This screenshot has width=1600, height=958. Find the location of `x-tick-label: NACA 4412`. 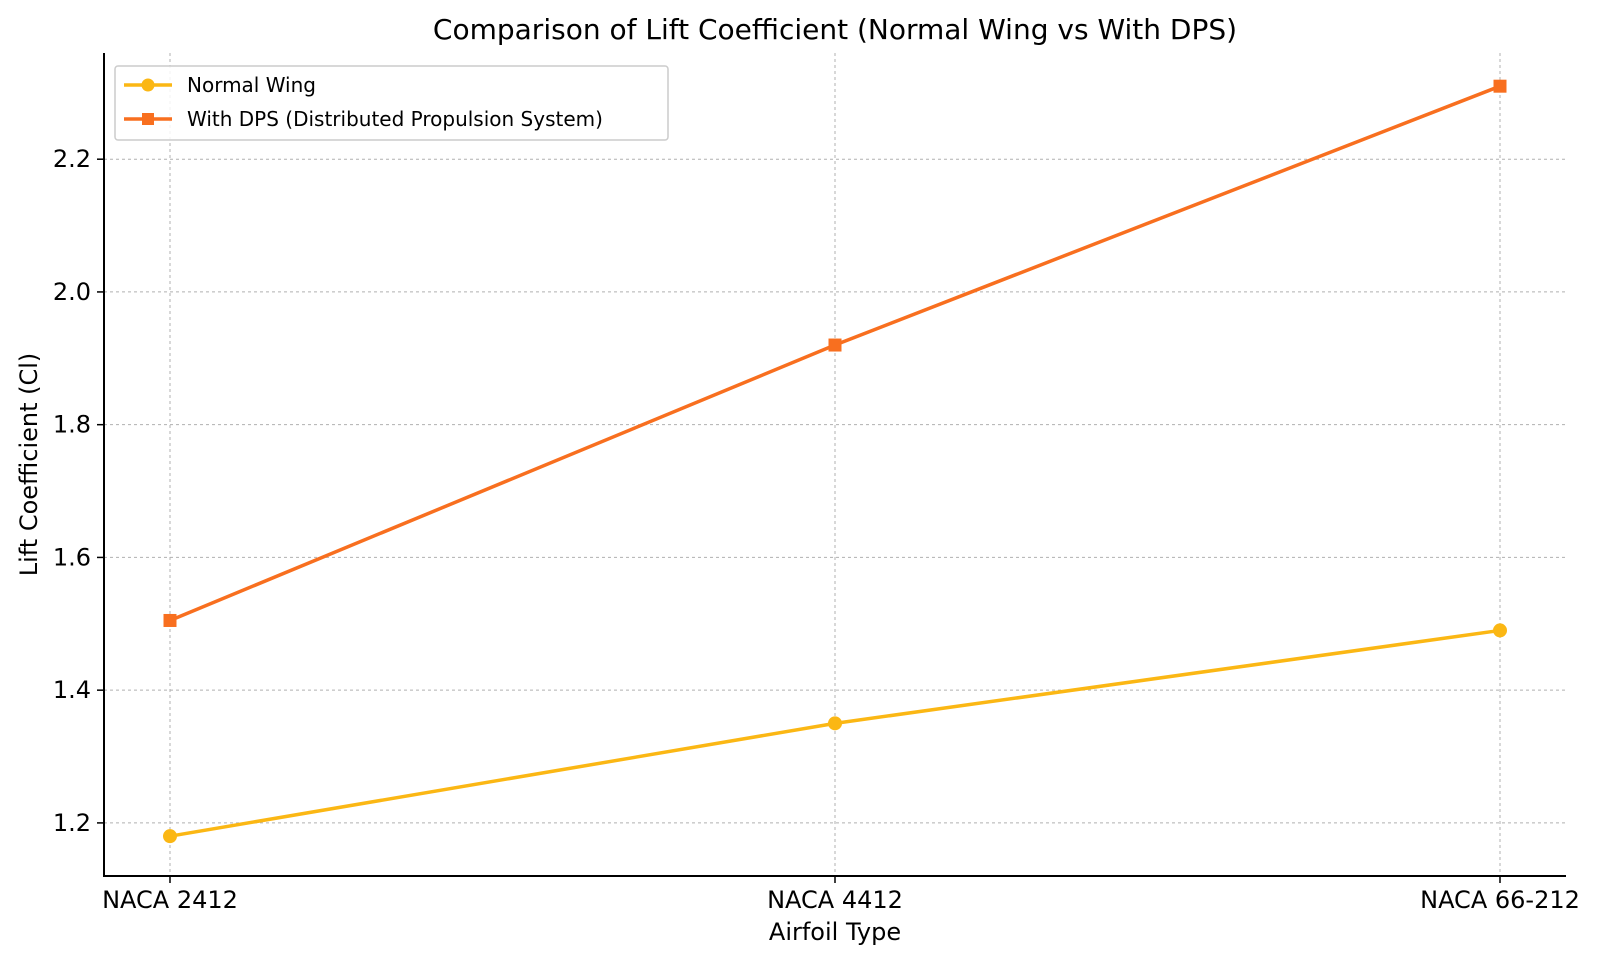

x-tick-label: NACA 4412 is located at coordinates (835, 900).